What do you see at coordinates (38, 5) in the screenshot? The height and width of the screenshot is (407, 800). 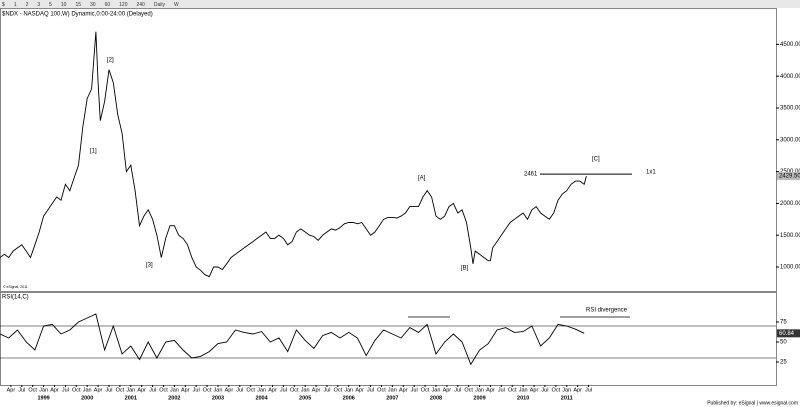 I see `toolbar-button: 3` at bounding box center [38, 5].